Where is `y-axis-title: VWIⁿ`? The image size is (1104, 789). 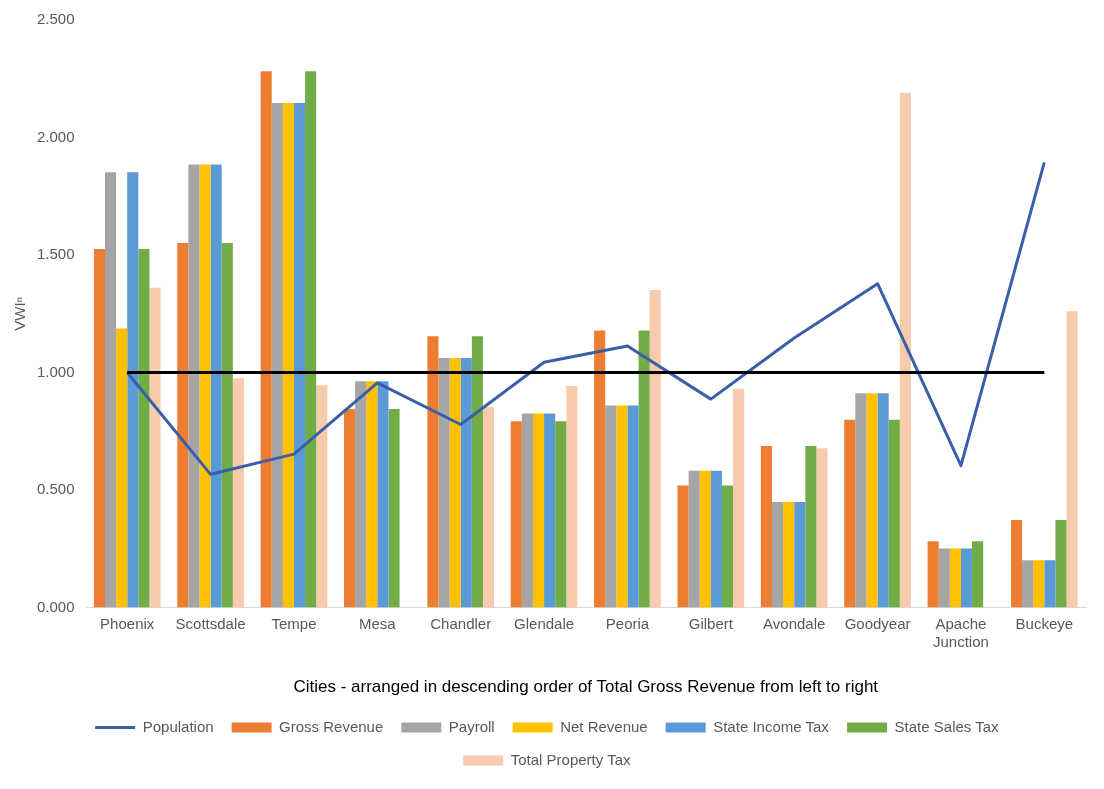 y-axis-title: VWIⁿ is located at coordinates (20, 313).